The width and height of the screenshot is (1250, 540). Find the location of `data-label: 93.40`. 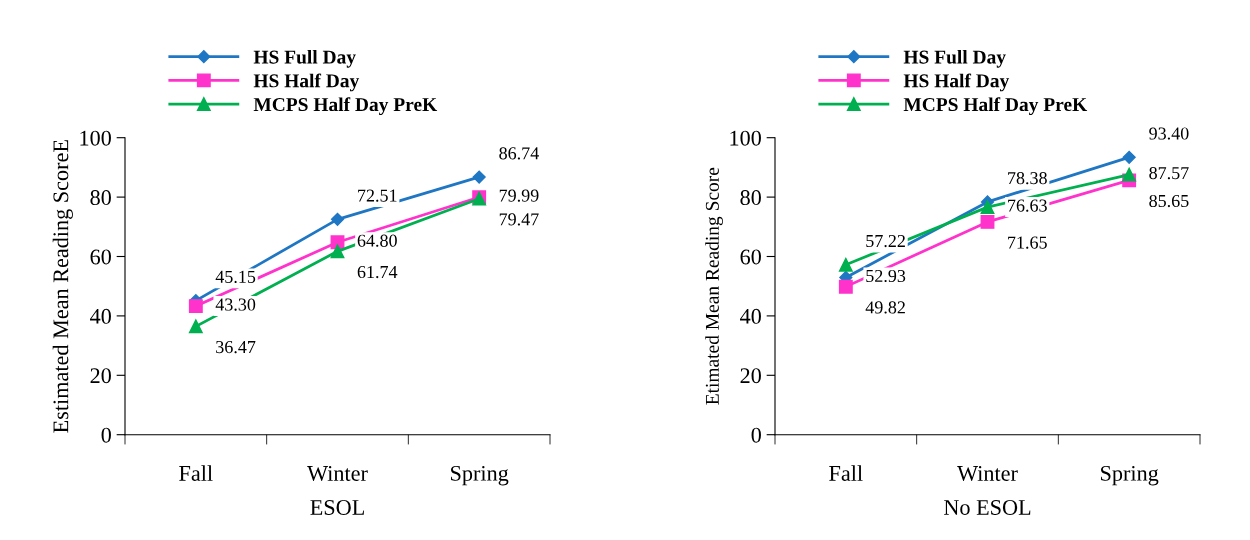

data-label: 93.40 is located at coordinates (1169, 133).